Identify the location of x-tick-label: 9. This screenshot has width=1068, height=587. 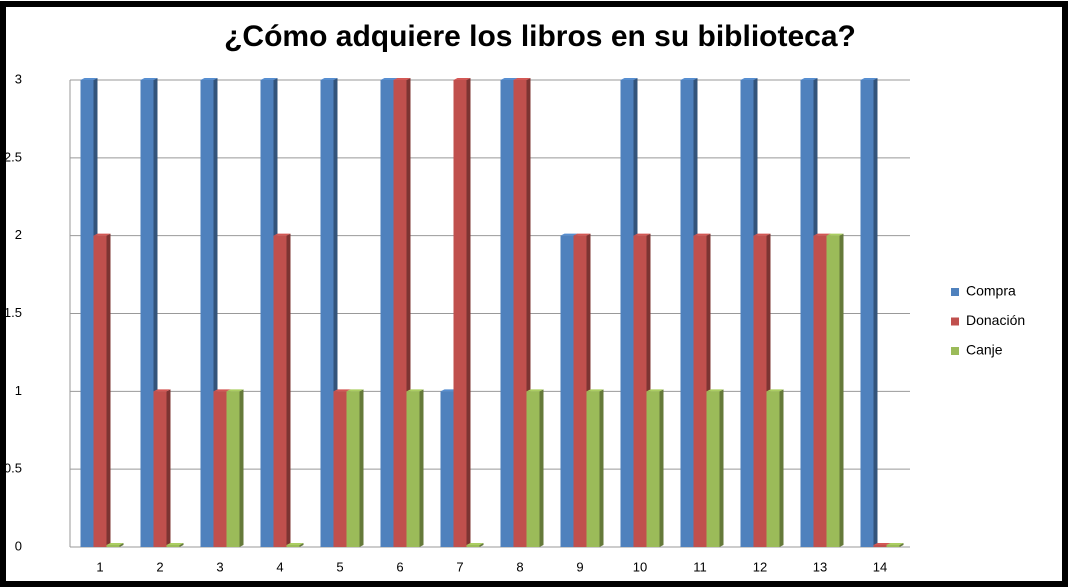
(579, 566).